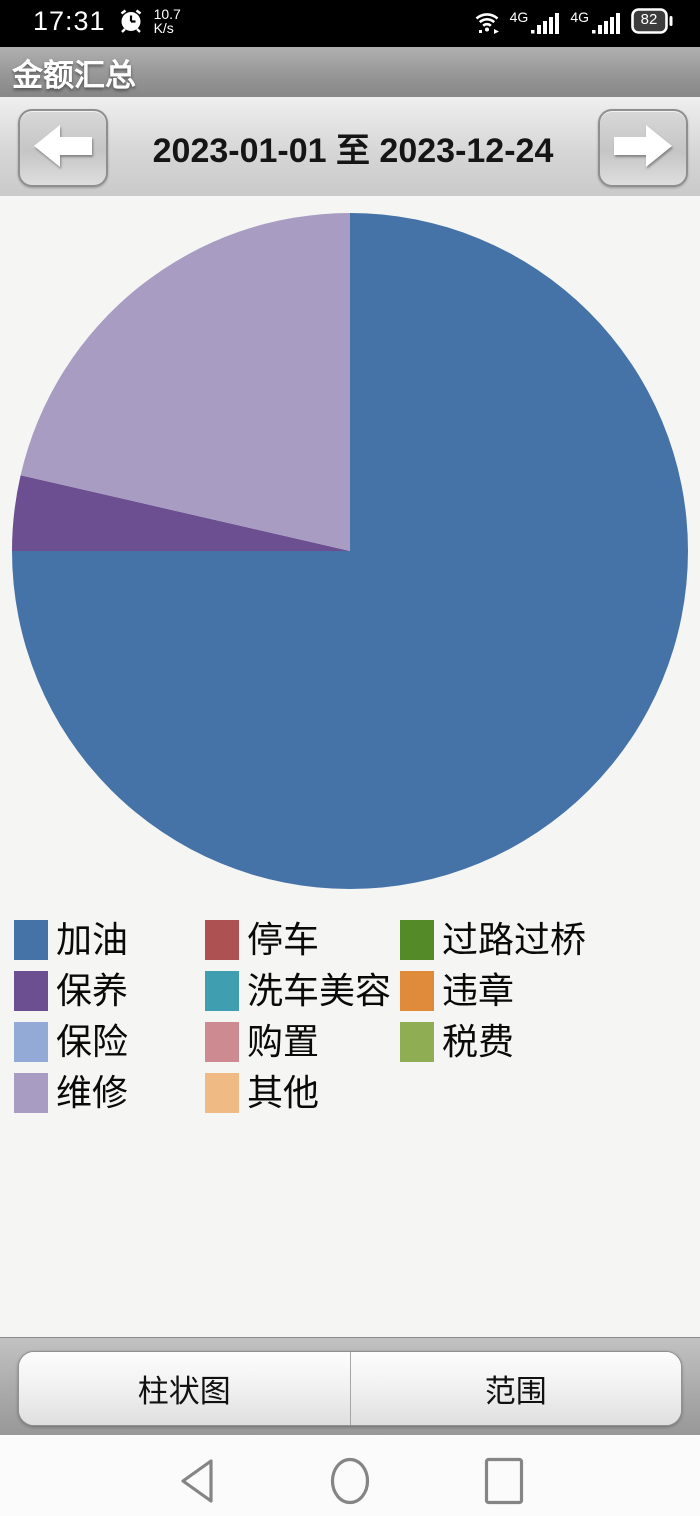  I want to click on back-button, so click(196, 1481).